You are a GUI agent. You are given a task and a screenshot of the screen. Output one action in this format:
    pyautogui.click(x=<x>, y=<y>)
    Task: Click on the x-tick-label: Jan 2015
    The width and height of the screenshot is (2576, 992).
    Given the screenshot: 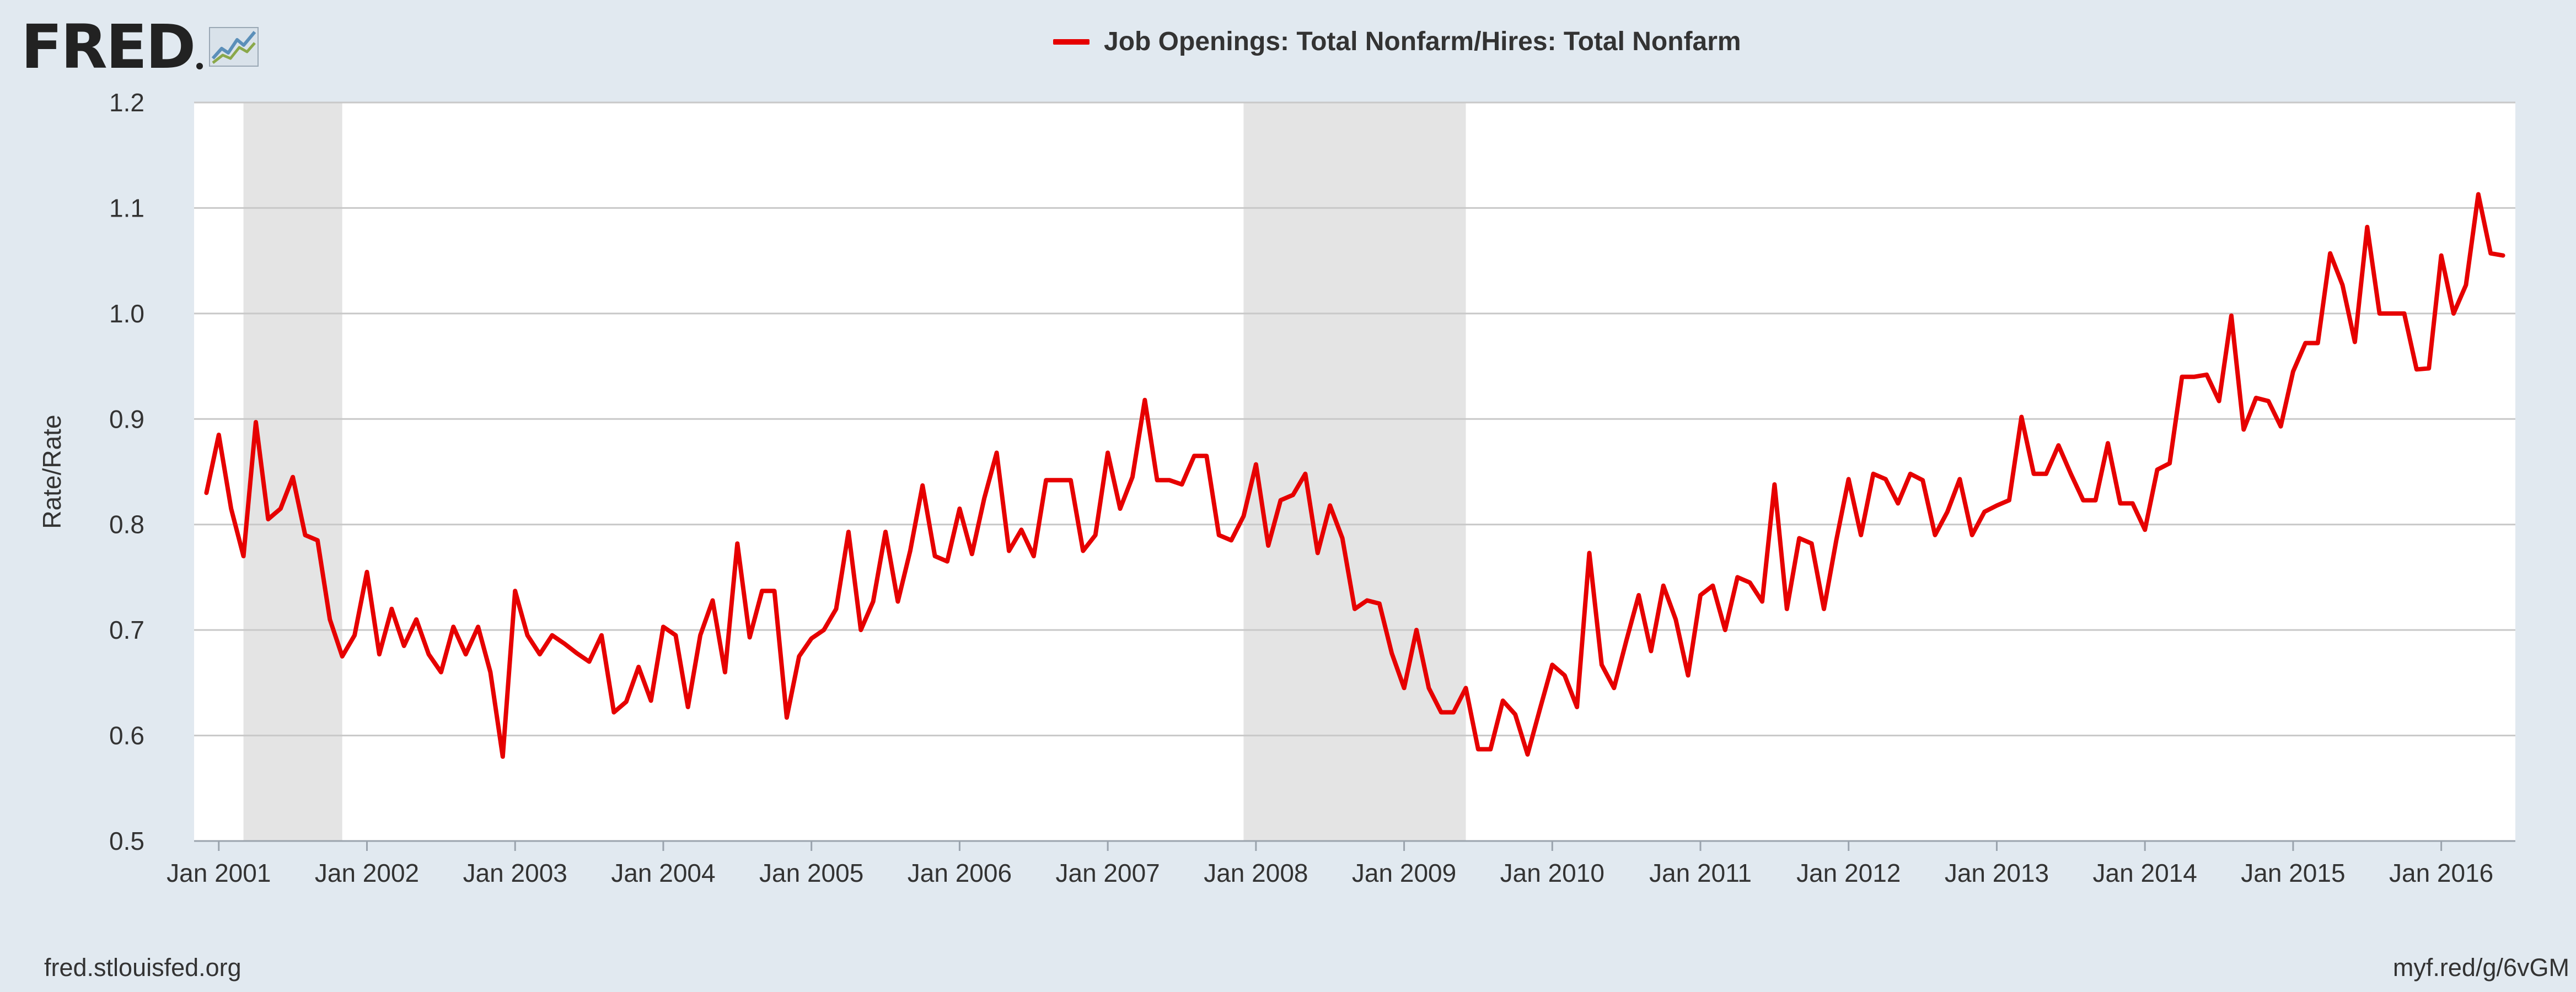 What is the action you would take?
    pyautogui.click(x=2293, y=873)
    